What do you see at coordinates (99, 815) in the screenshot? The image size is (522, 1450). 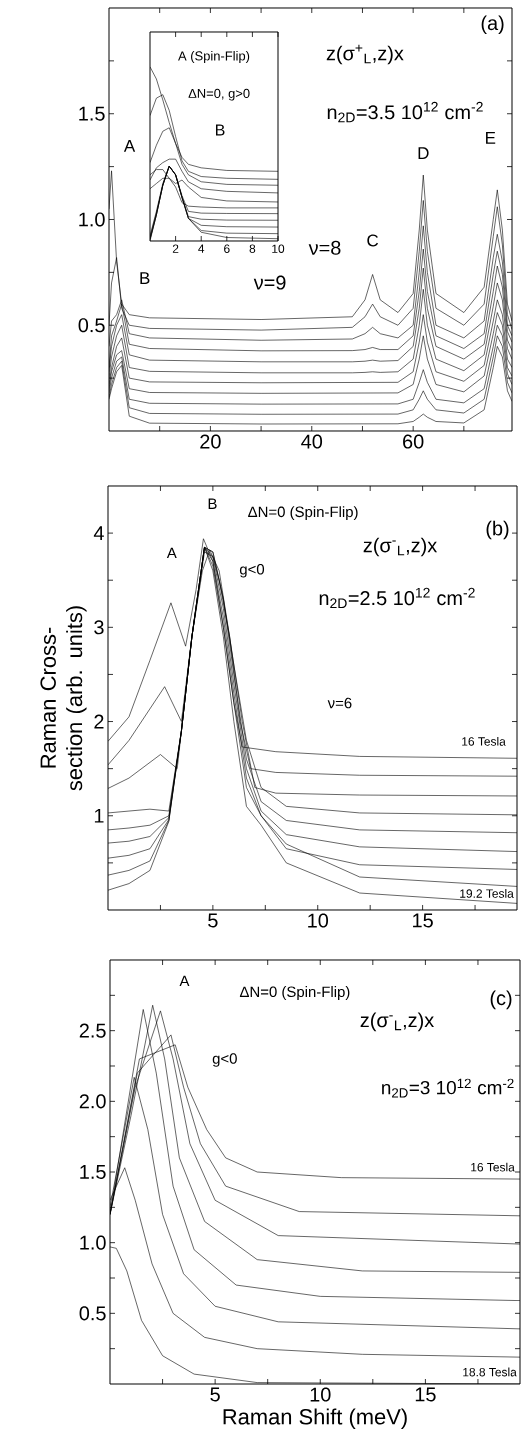 I see `y-tick-label: 1` at bounding box center [99, 815].